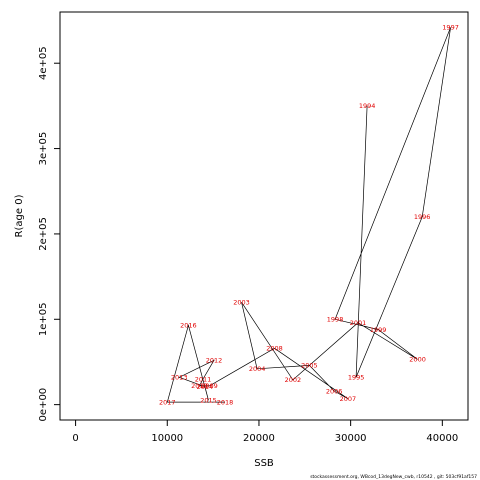 Image resolution: width=480 pixels, height=480 pixels. Describe the element at coordinates (356, 378) in the screenshot. I see `year-label-1995: 1995` at that location.